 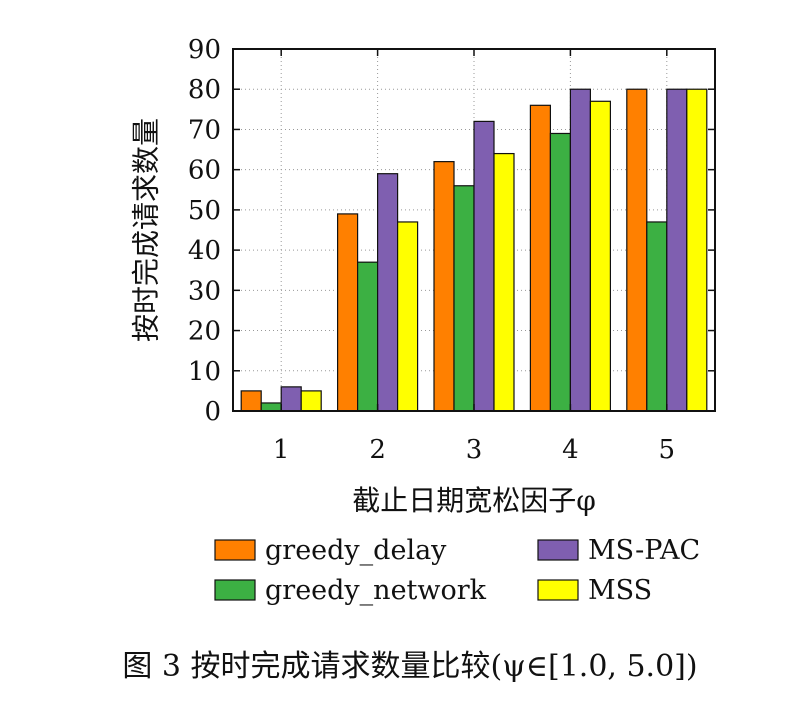 What do you see at coordinates (212, 412) in the screenshot?
I see `y-tick-label: 0` at bounding box center [212, 412].